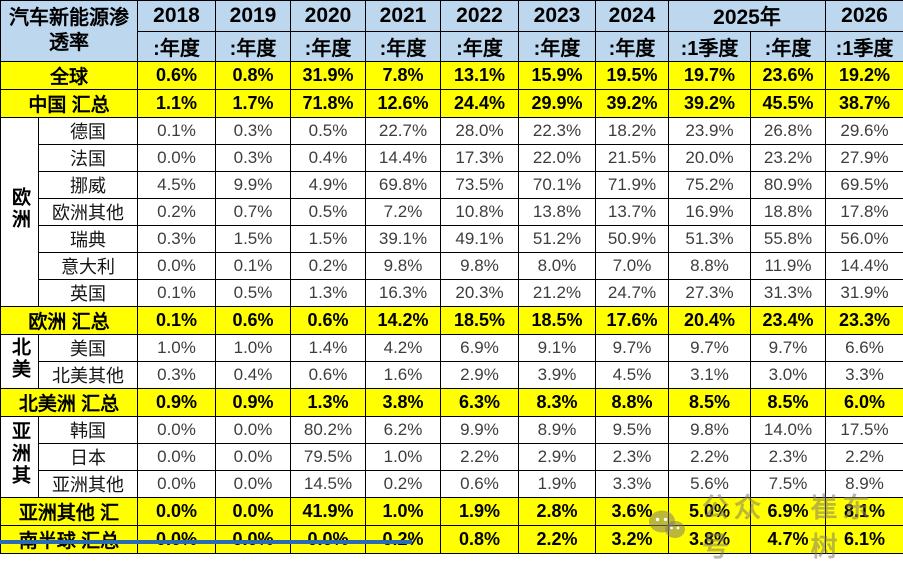 Image resolution: width=903 pixels, height=564 pixels. Describe the element at coordinates (403, 212) in the screenshot. I see `value-cell: 7.2%` at that location.